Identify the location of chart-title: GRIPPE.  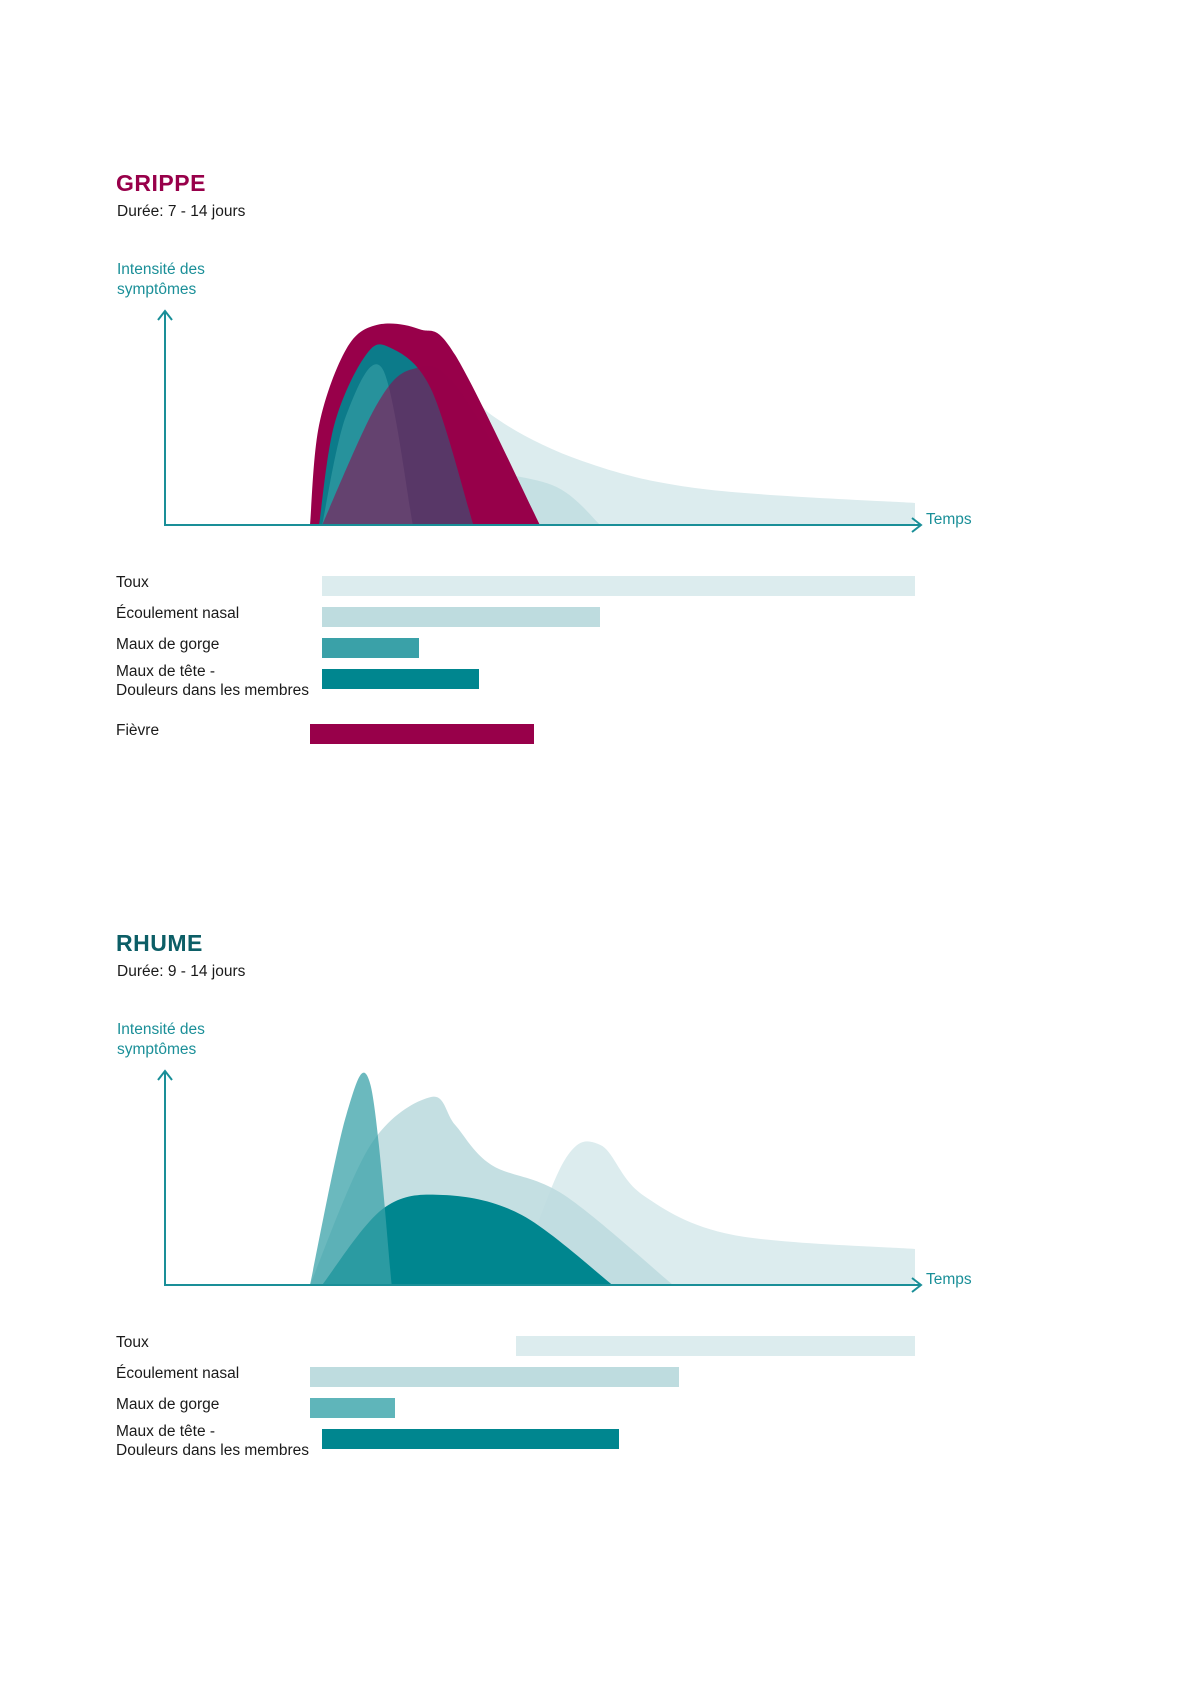
(161, 183).